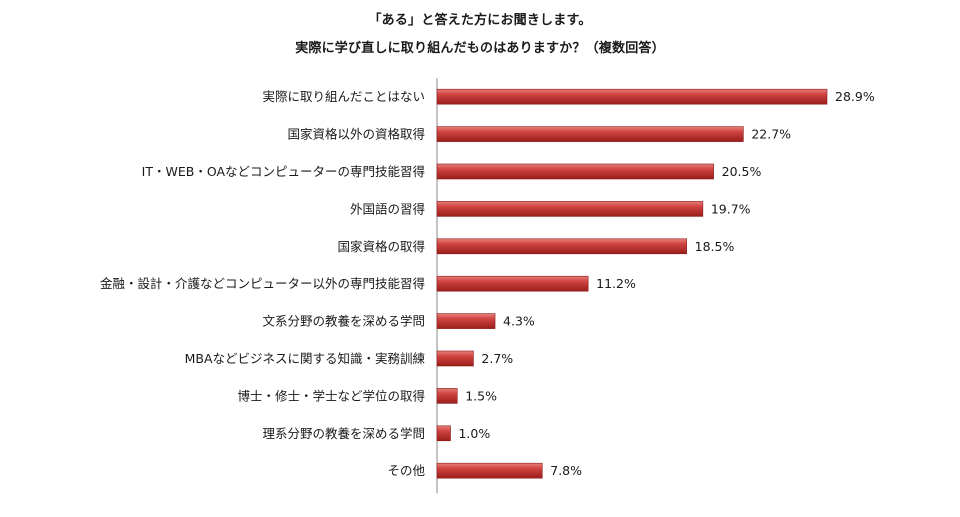 The image size is (960, 517). I want to click on category-label: 金融・設計・介護などコンピューター以外の専門技能習得, so click(262, 283).